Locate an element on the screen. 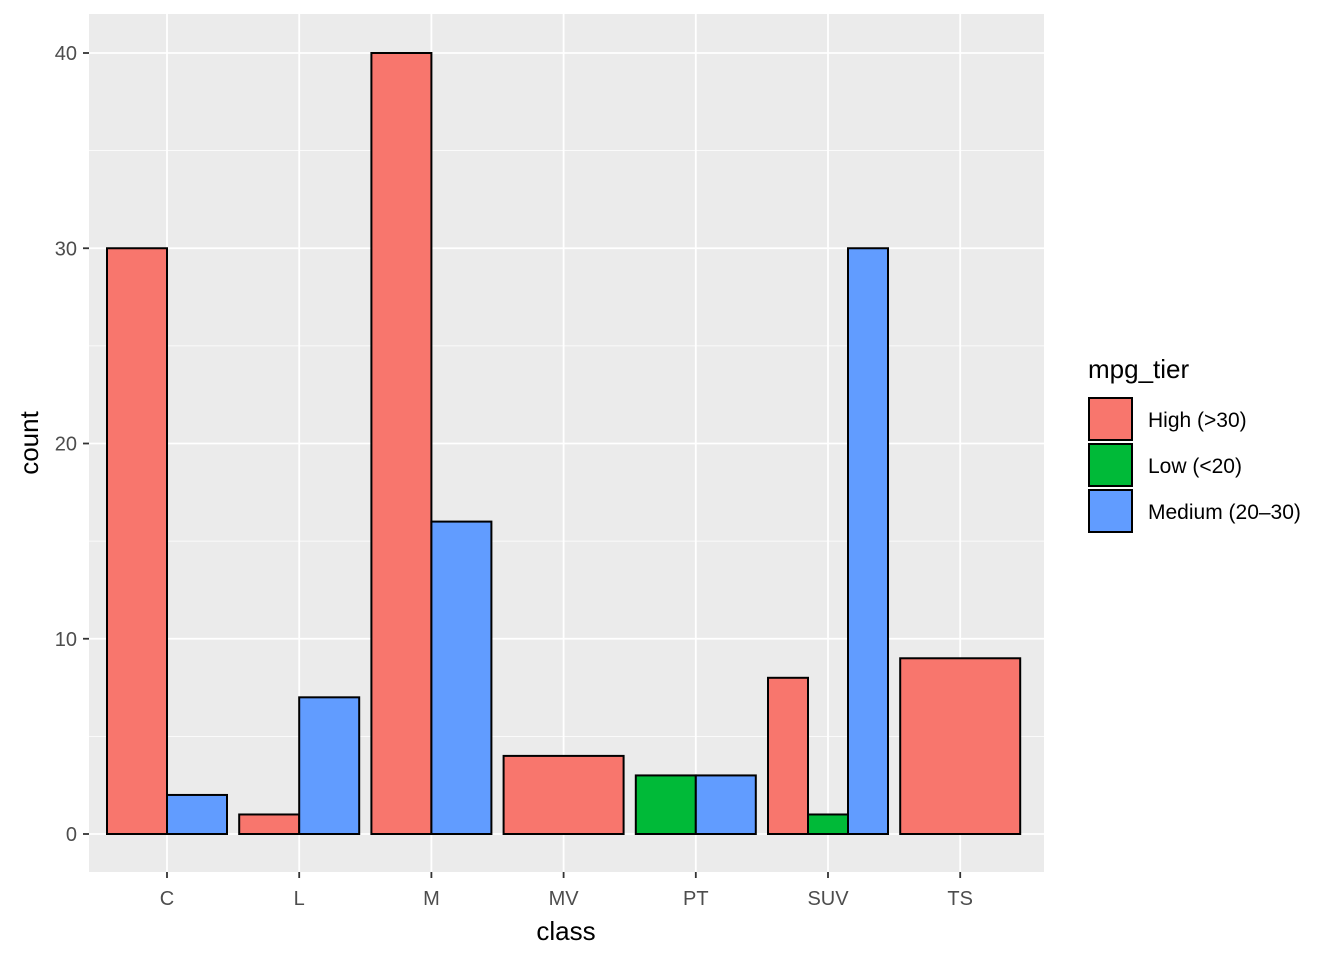 The width and height of the screenshot is (1344, 960). y-tick-label: 30 is located at coordinates (66, 249).